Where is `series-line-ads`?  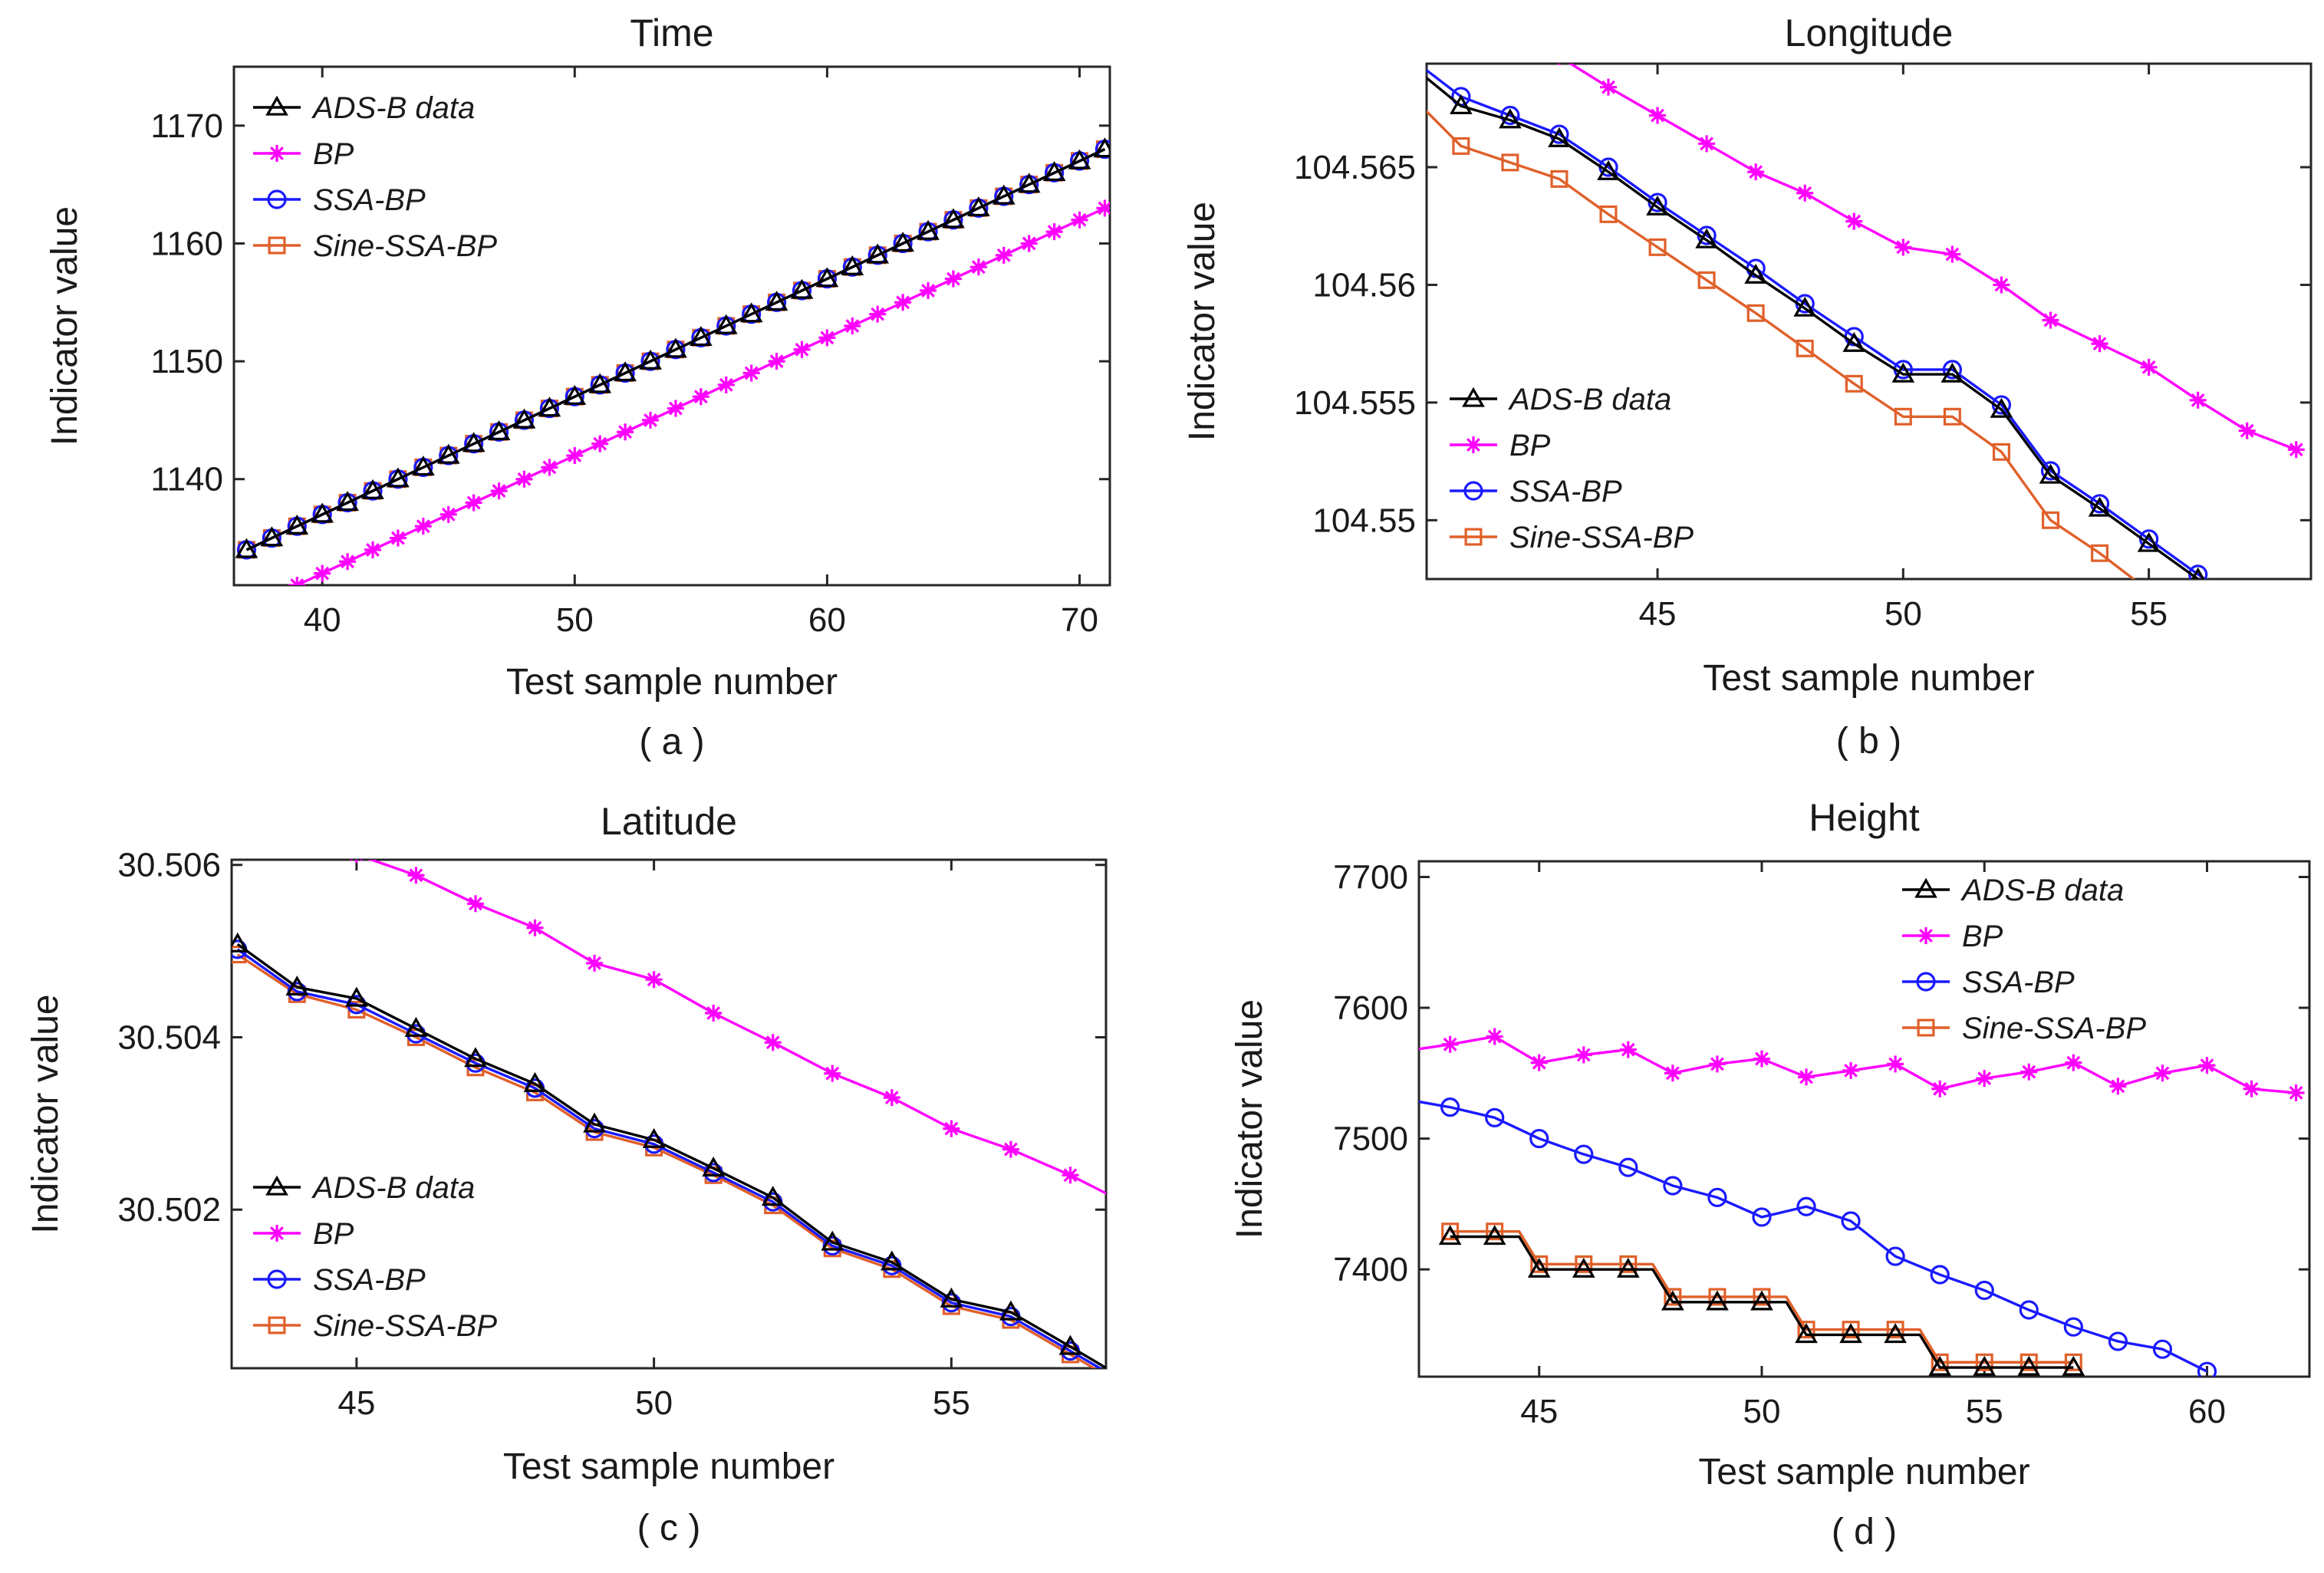 series-line-ads is located at coordinates (671, 1155).